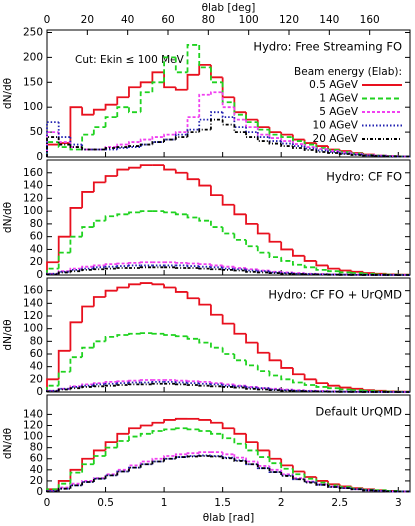  Describe the element at coordinates (33, 437) in the screenshot. I see `y-tick-label: 100` at that location.